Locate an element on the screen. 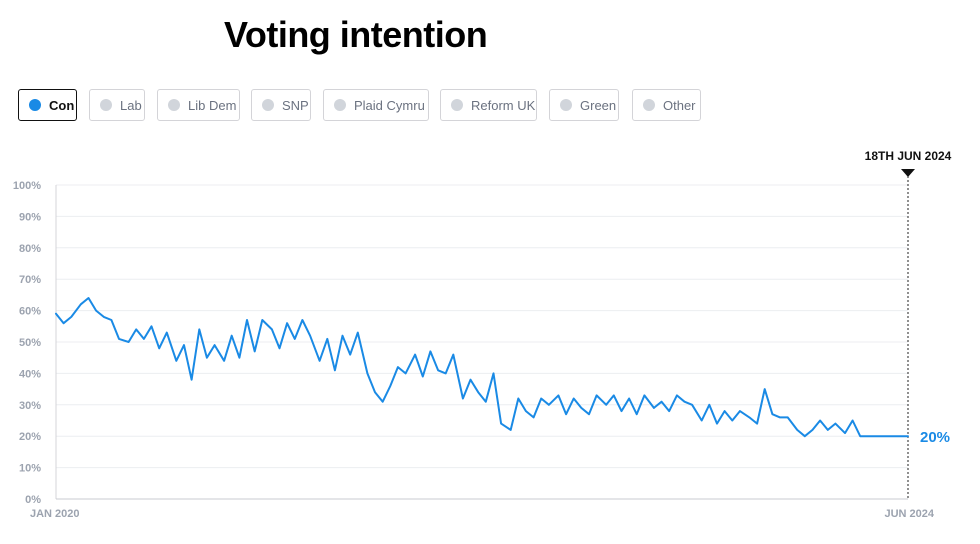 This screenshot has width=980, height=544. legend-label: Lib Dem is located at coordinates (212, 105).